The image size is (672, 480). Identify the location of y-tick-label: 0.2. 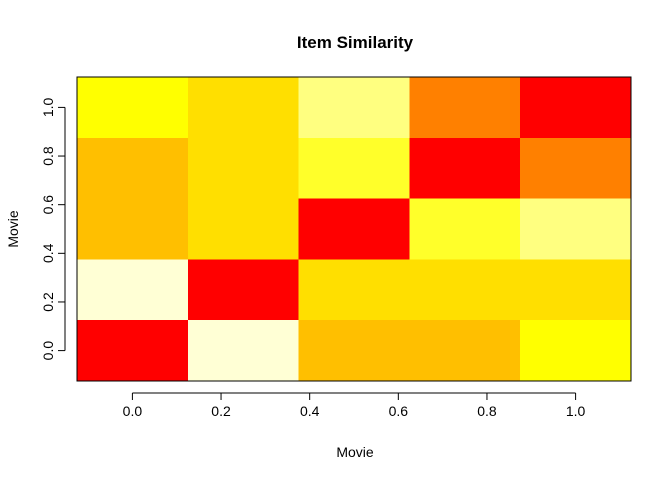
(48, 302).